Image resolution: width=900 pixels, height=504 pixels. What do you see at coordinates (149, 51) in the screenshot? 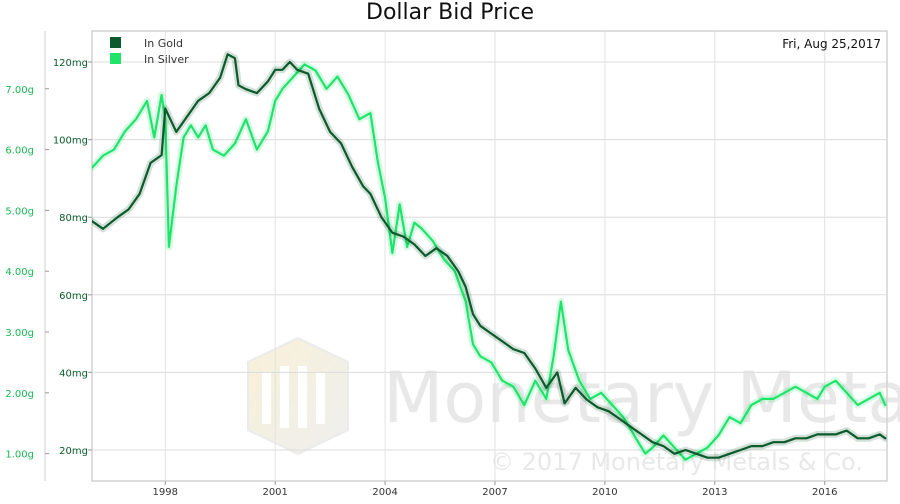
I see `legend: In Gold In Silver` at bounding box center [149, 51].